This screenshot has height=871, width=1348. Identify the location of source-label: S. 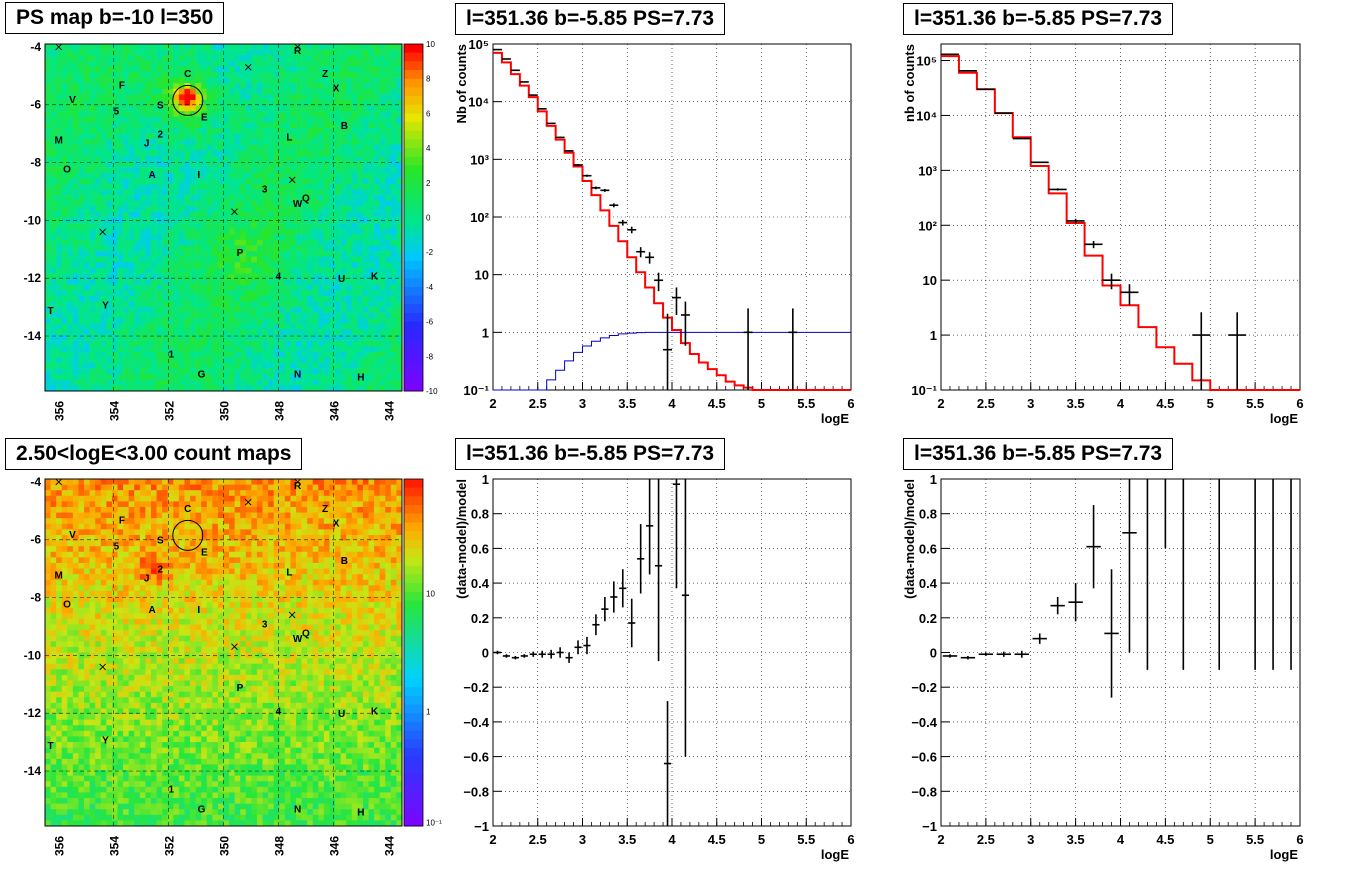
(160, 106).